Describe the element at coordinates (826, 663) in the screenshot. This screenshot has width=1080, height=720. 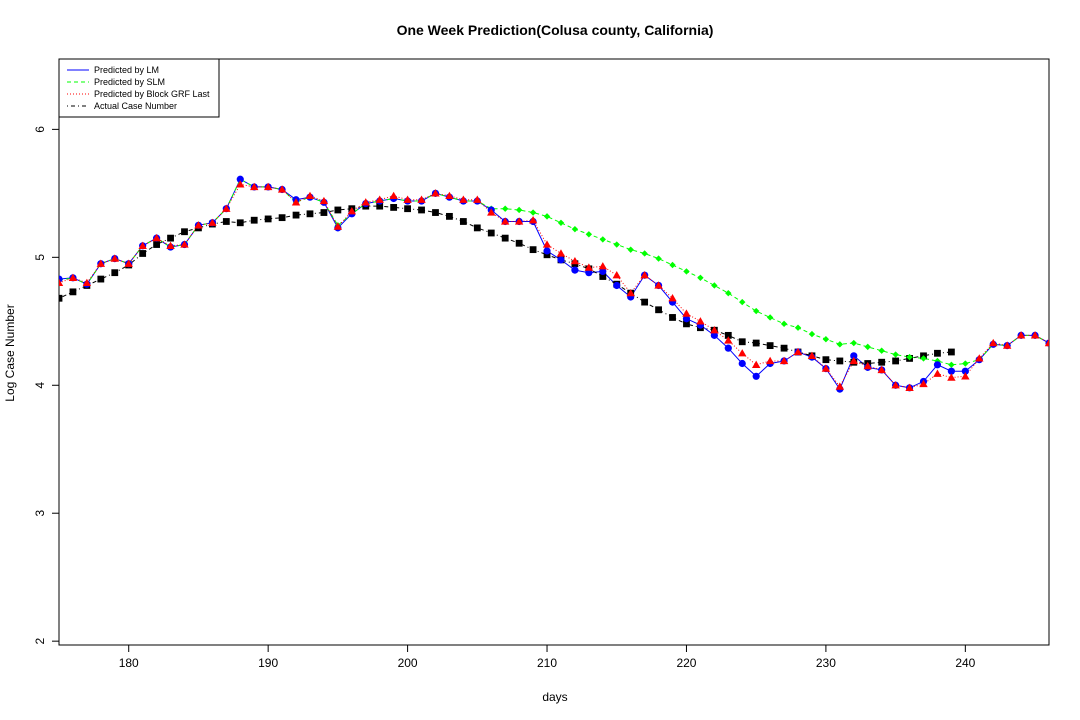
I see `x-tick-label: 230` at that location.